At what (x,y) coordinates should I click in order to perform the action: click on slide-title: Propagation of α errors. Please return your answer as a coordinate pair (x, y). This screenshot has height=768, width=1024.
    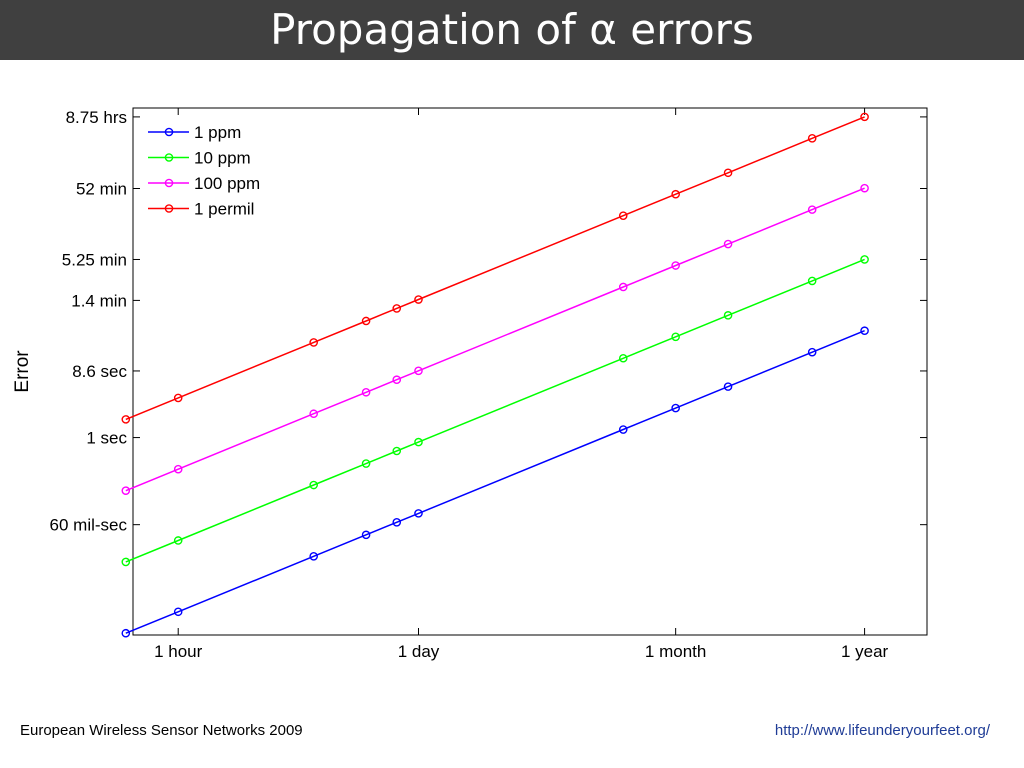
    Looking at the image, I should click on (512, 29).